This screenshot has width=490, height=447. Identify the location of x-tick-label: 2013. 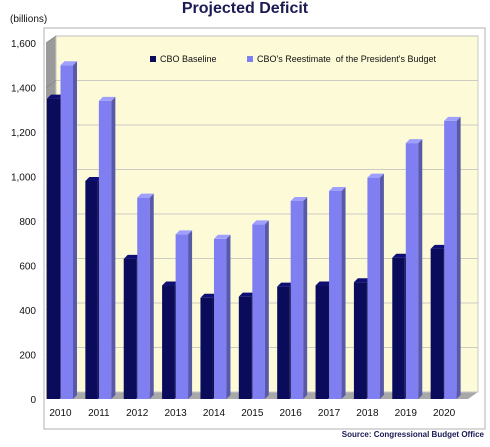
(175, 413).